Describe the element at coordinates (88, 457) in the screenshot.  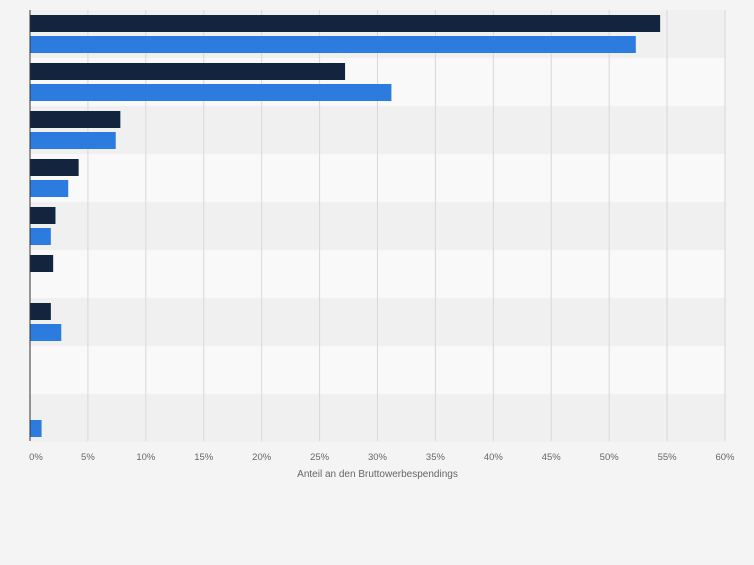
I see `x-tick-label: 5%` at that location.